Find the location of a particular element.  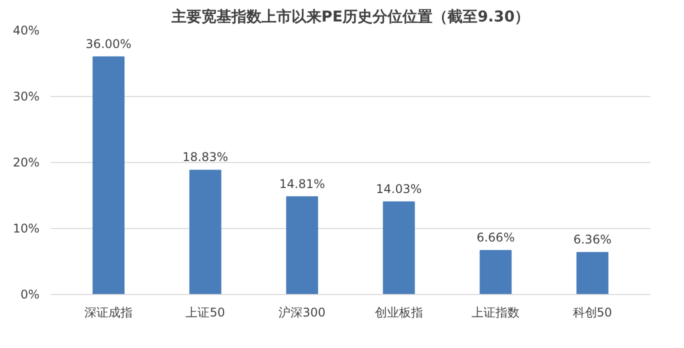

data-label: 18.83% is located at coordinates (205, 157).